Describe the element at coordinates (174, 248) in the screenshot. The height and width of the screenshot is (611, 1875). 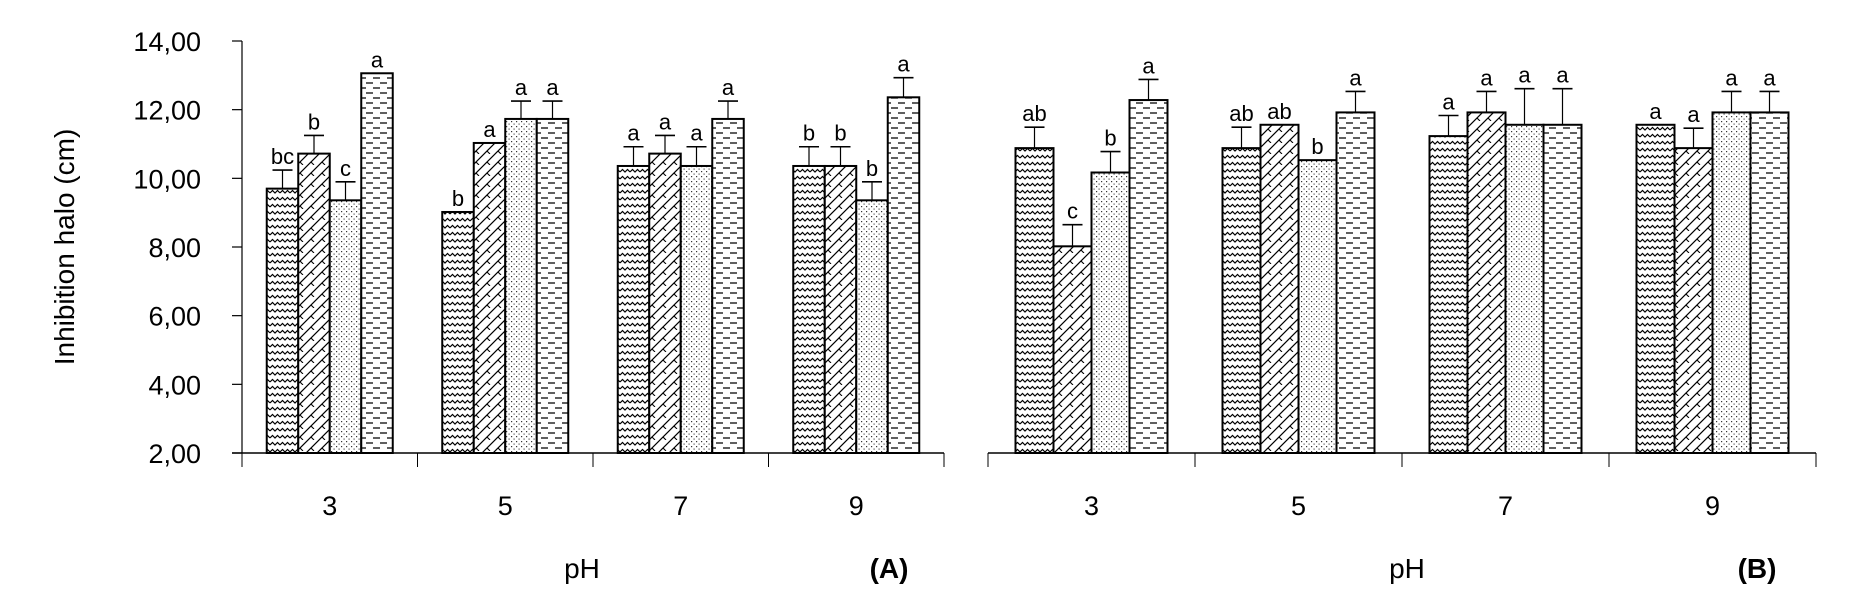
I see `y-tick-label: 8,00` at that location.